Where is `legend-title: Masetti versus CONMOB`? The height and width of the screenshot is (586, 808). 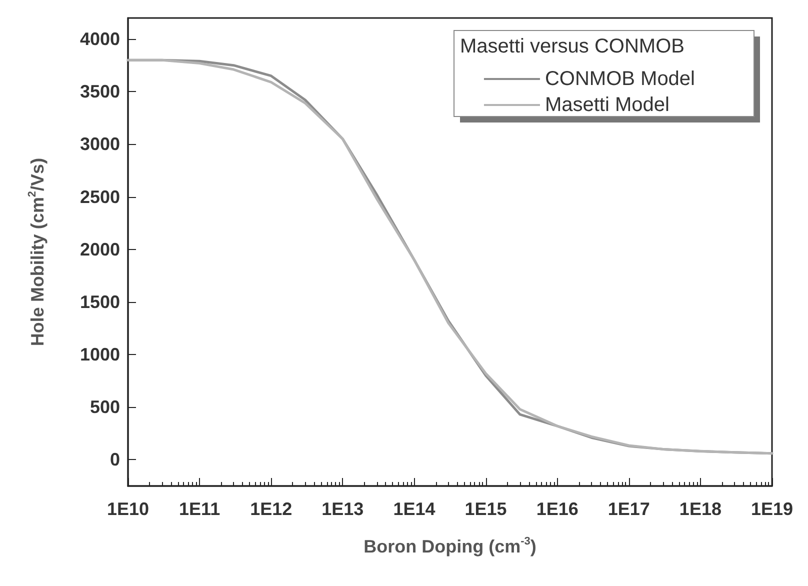 legend-title: Masetti versus CONMOB is located at coordinates (572, 47).